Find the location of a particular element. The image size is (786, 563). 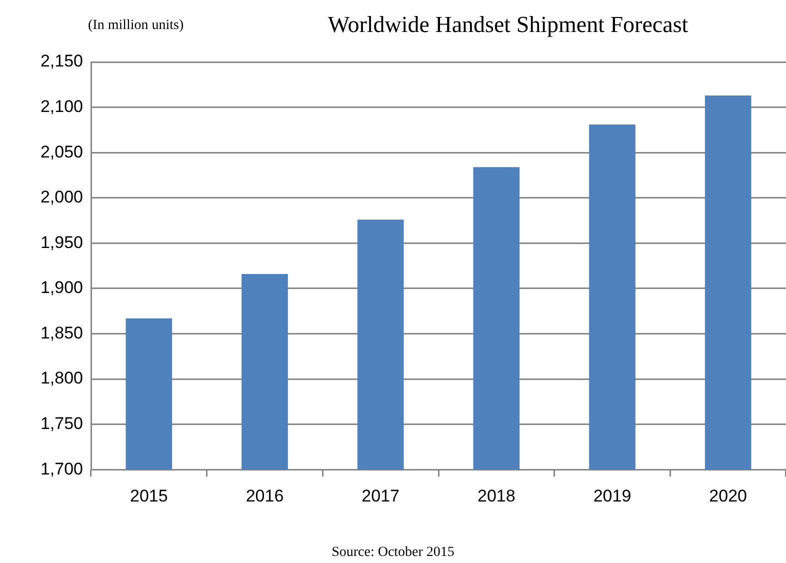

y-axis-title: (In million units) is located at coordinates (136, 26).